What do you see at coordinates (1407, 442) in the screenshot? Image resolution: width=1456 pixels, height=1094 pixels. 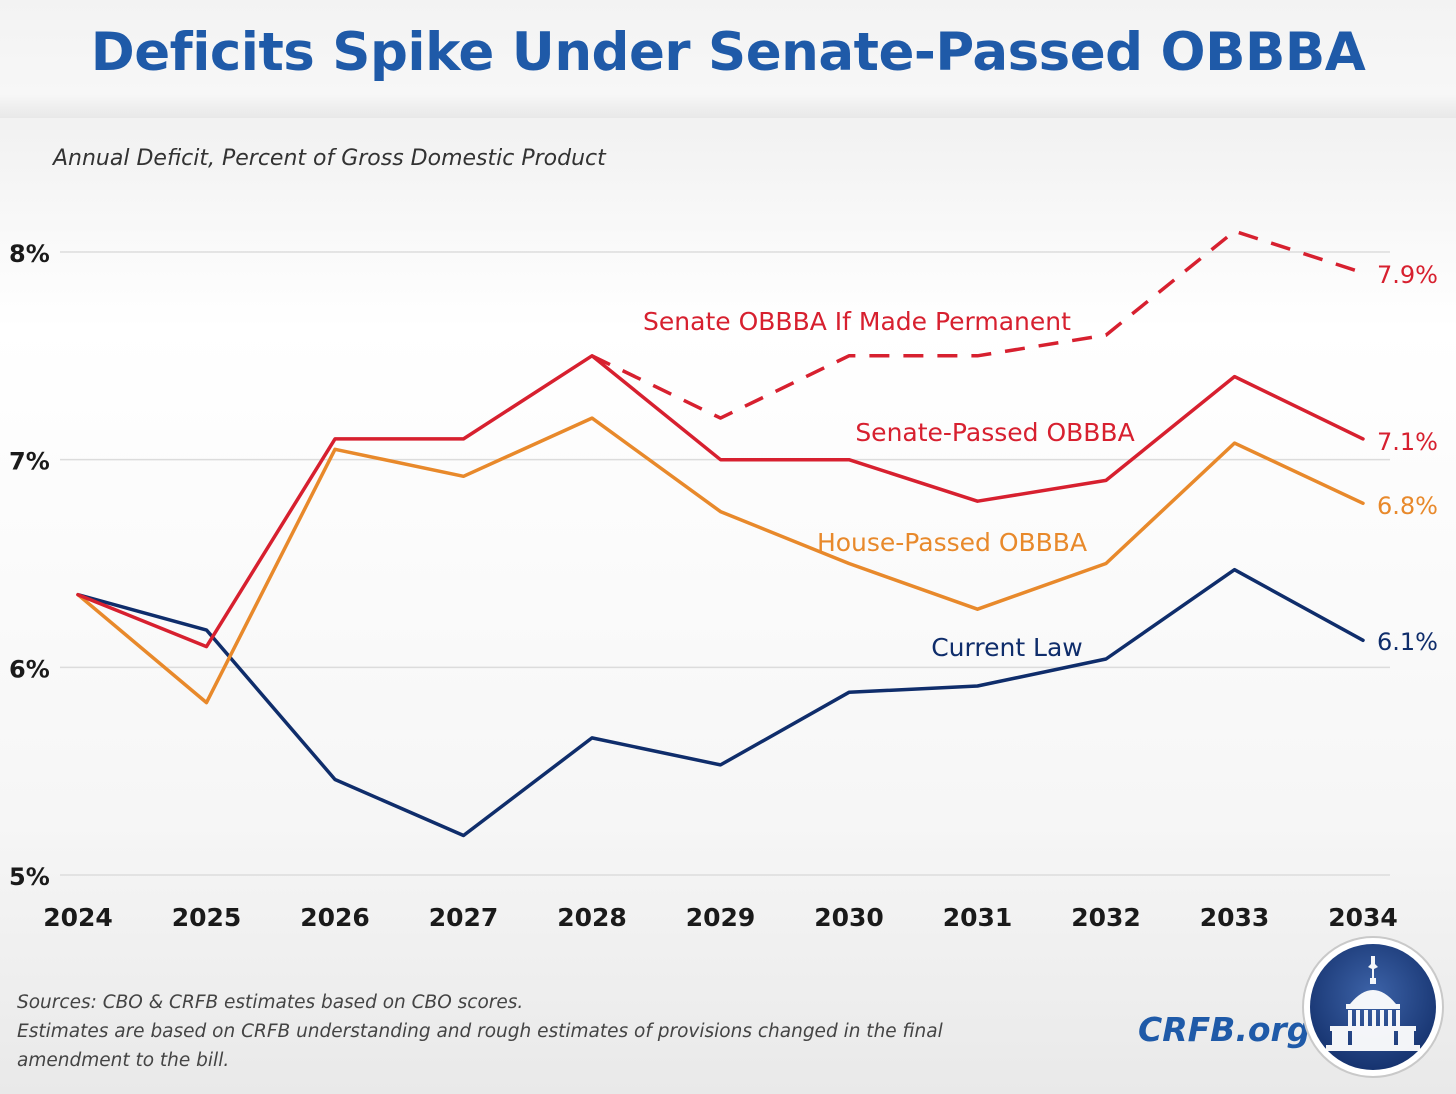 I see `end-value-label-senate-passed: 7.1%` at bounding box center [1407, 442].